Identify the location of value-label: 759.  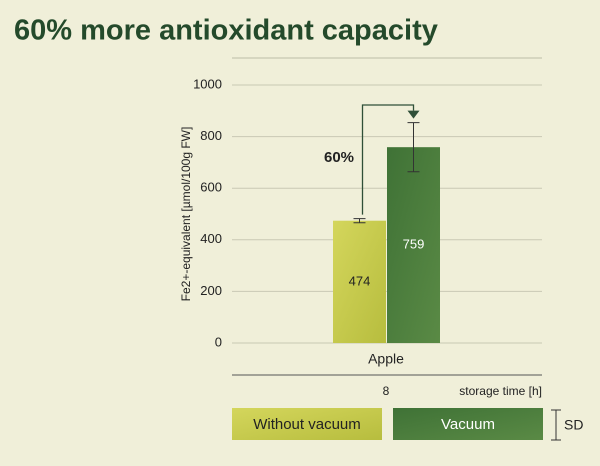
(414, 244).